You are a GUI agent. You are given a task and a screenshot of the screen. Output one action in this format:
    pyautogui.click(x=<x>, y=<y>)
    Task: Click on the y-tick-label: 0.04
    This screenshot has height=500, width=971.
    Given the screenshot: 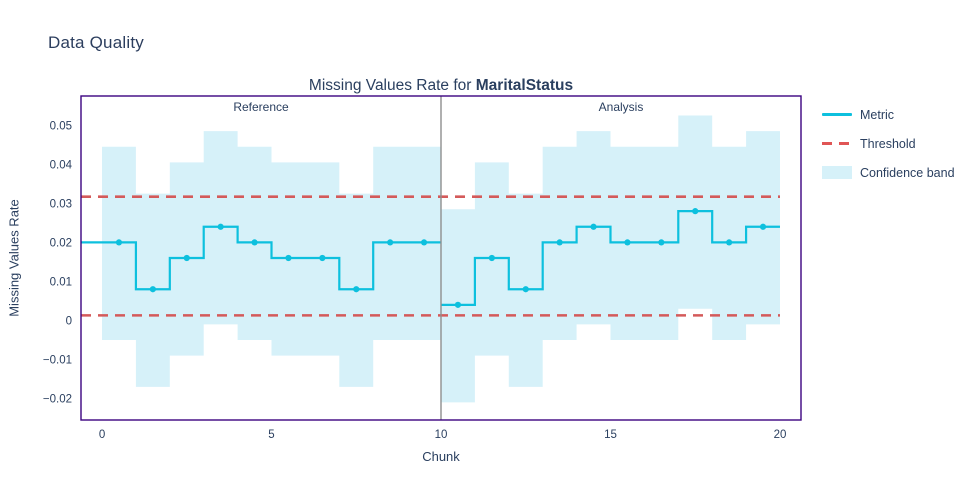 What is the action you would take?
    pyautogui.click(x=61, y=165)
    